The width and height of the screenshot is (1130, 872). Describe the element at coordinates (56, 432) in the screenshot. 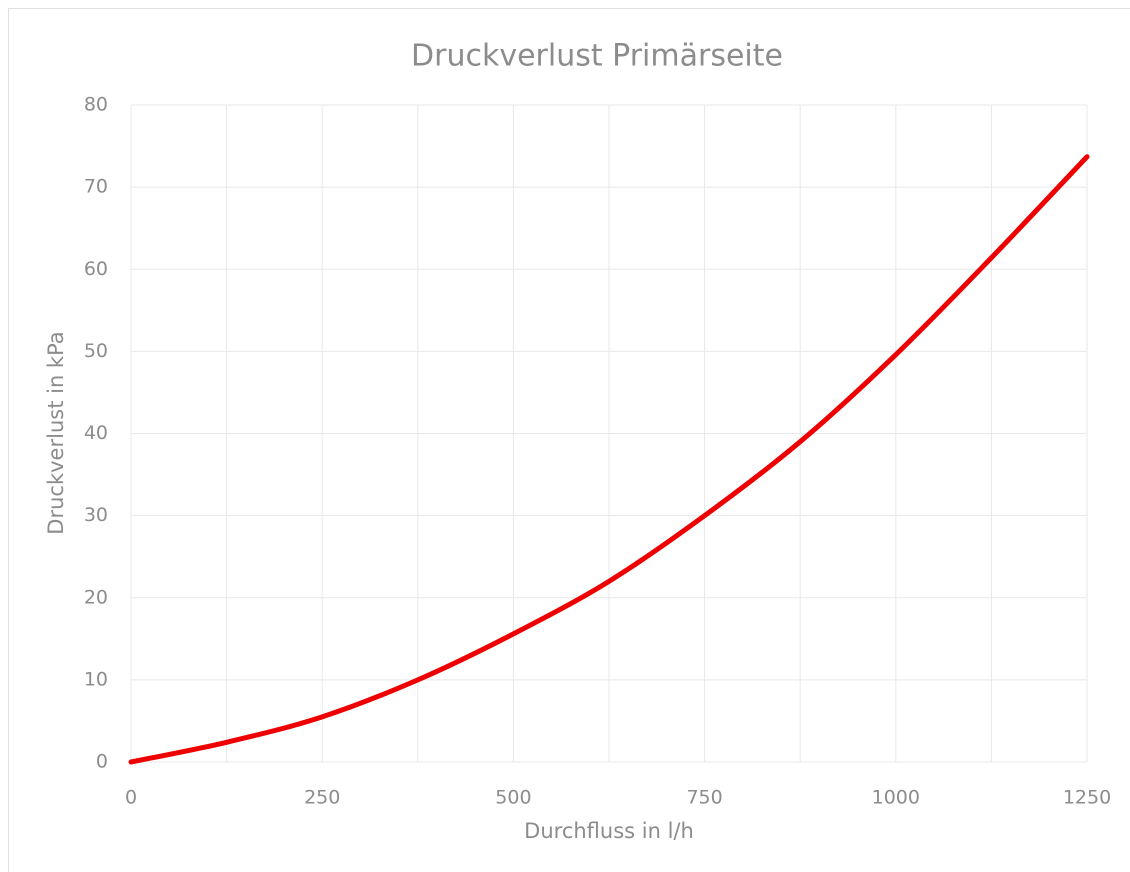

I see `y-axis-label: Druckverlust in kPa` at that location.